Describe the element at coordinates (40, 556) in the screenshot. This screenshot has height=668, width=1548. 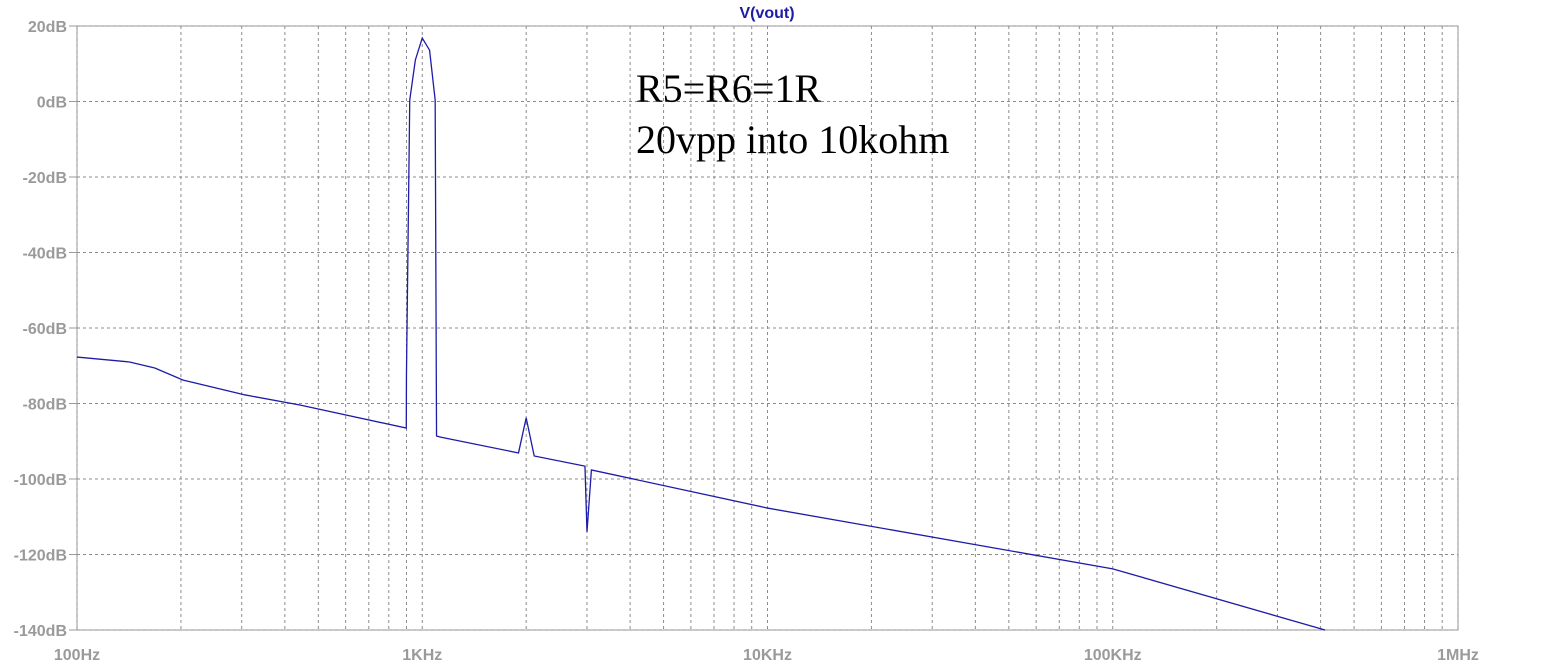
I see `y-tick-label: -120dB` at that location.